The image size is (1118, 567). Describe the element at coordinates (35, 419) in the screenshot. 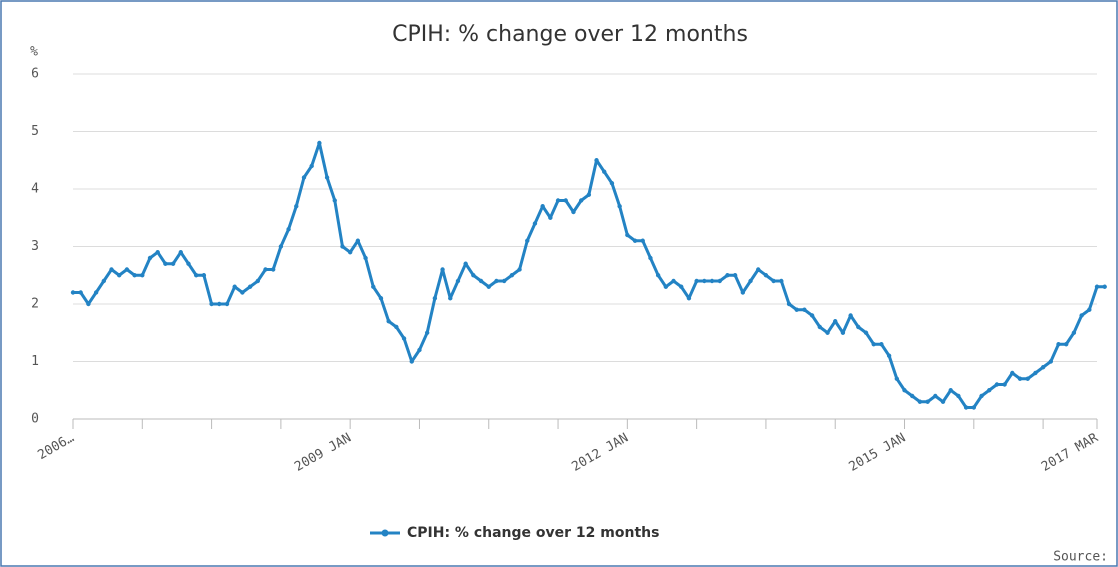

I see `y-tick-label: 0` at that location.